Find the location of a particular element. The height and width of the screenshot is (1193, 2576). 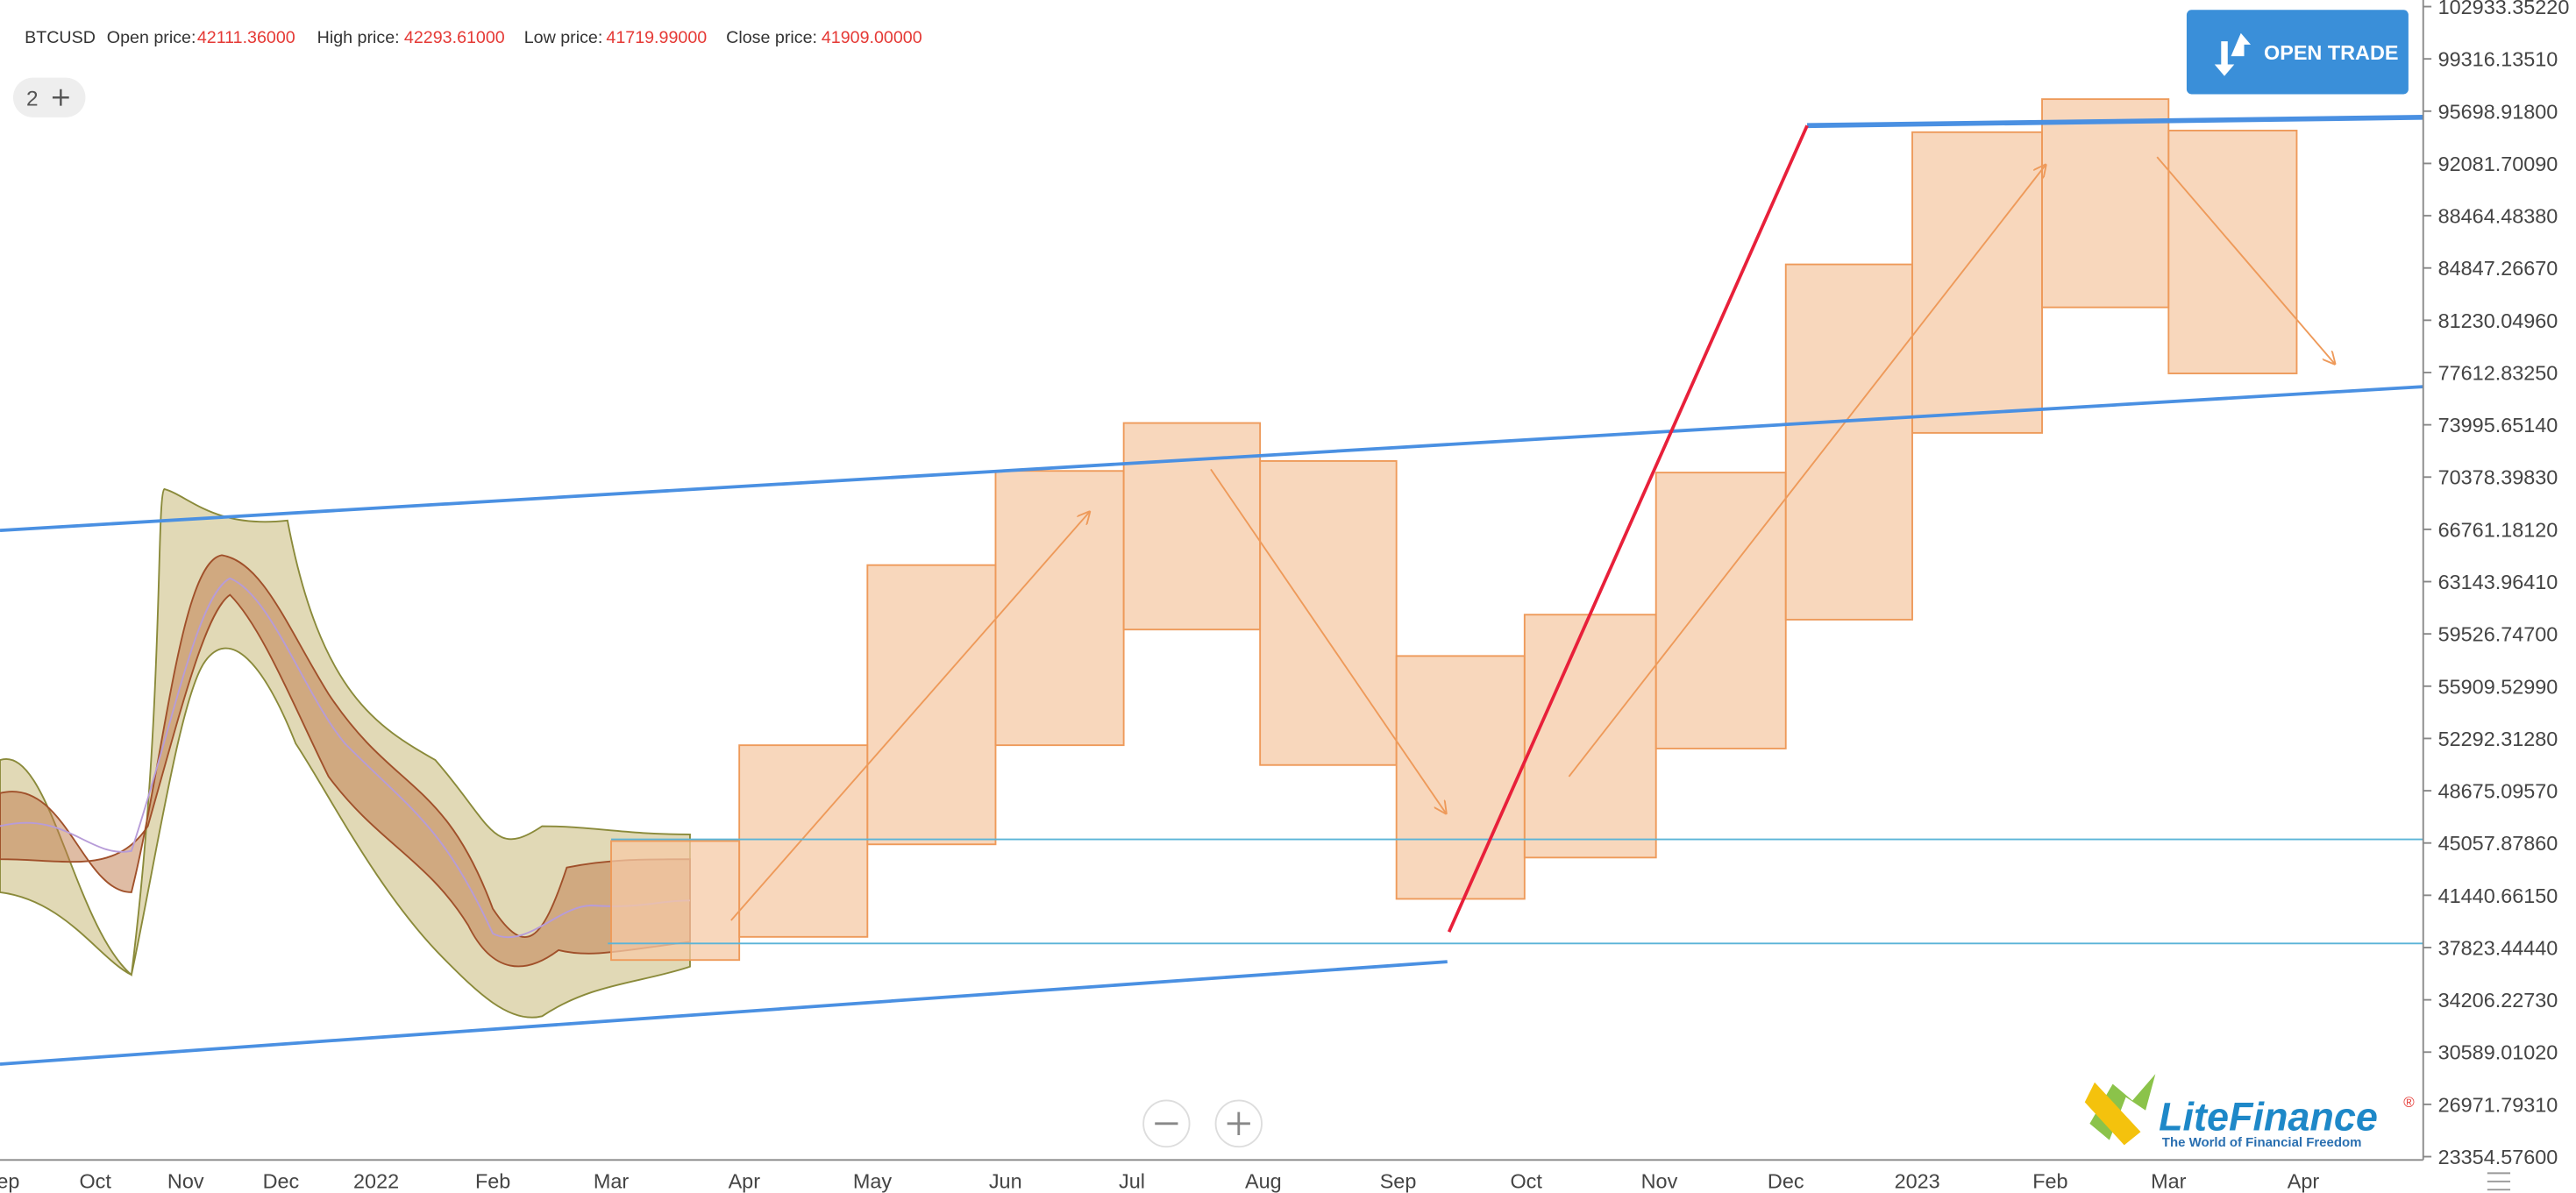

logo-mark-r: ® is located at coordinates (2409, 1102).